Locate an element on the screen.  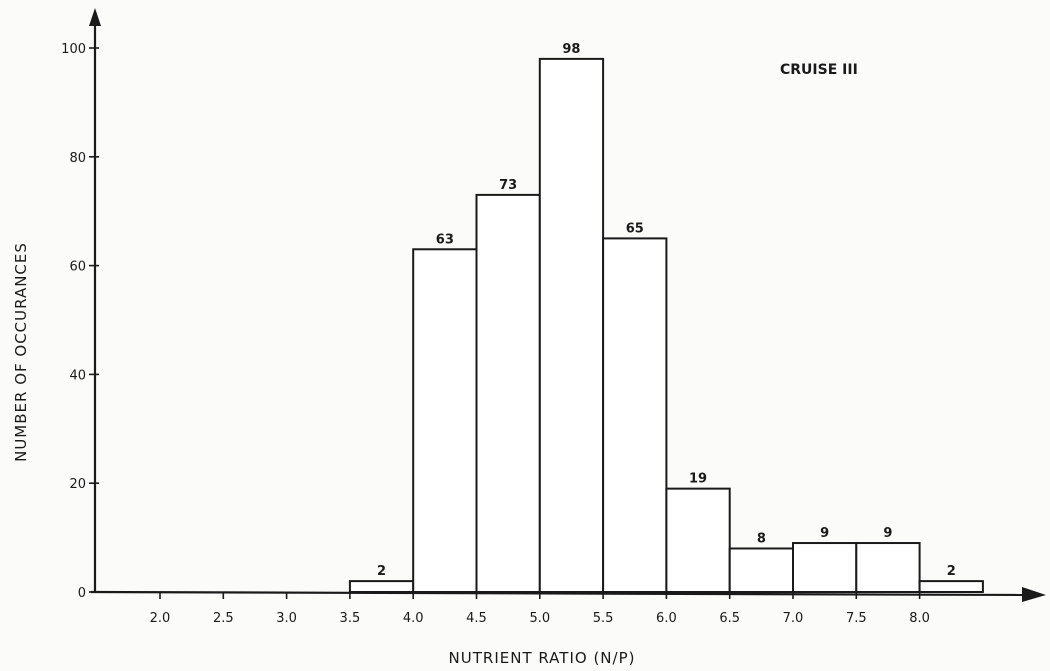
bar-value-label: 8 is located at coordinates (761, 538).